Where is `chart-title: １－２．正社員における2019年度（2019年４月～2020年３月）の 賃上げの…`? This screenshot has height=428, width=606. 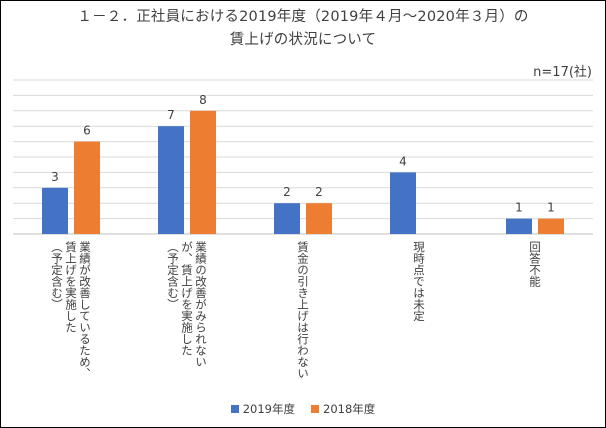 chart-title: １－２．正社員における2019年度（2019年４月～2020年３月）の 賃上げの… is located at coordinates (303, 29).